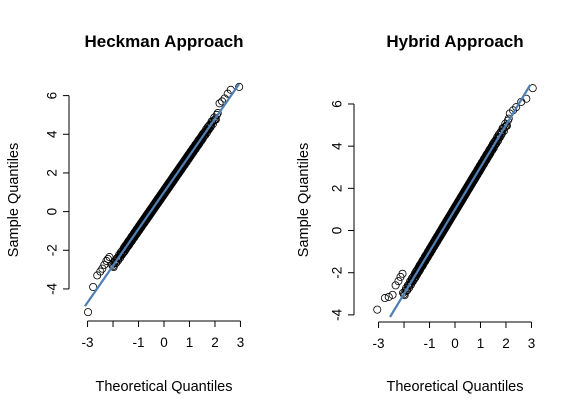 The image size is (582, 416). What do you see at coordinates (454, 41) in the screenshot?
I see `chart-title: Hybrid Approach` at bounding box center [454, 41].